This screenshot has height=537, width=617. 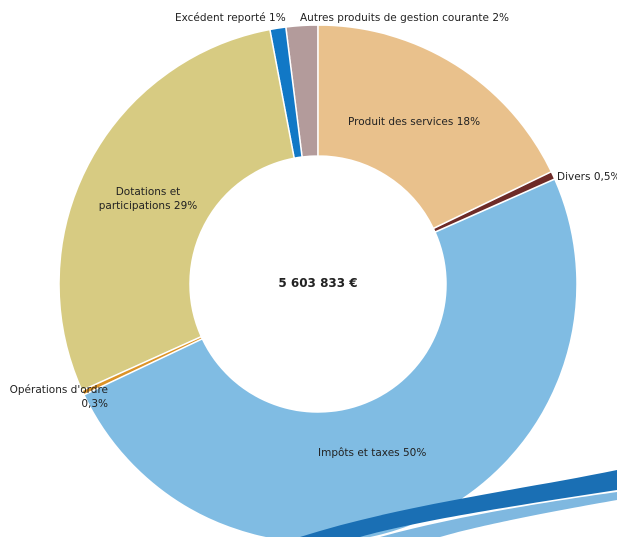 What do you see at coordinates (139, 199) in the screenshot?
I see `category-name: Dotations et participations` at bounding box center [139, 199].